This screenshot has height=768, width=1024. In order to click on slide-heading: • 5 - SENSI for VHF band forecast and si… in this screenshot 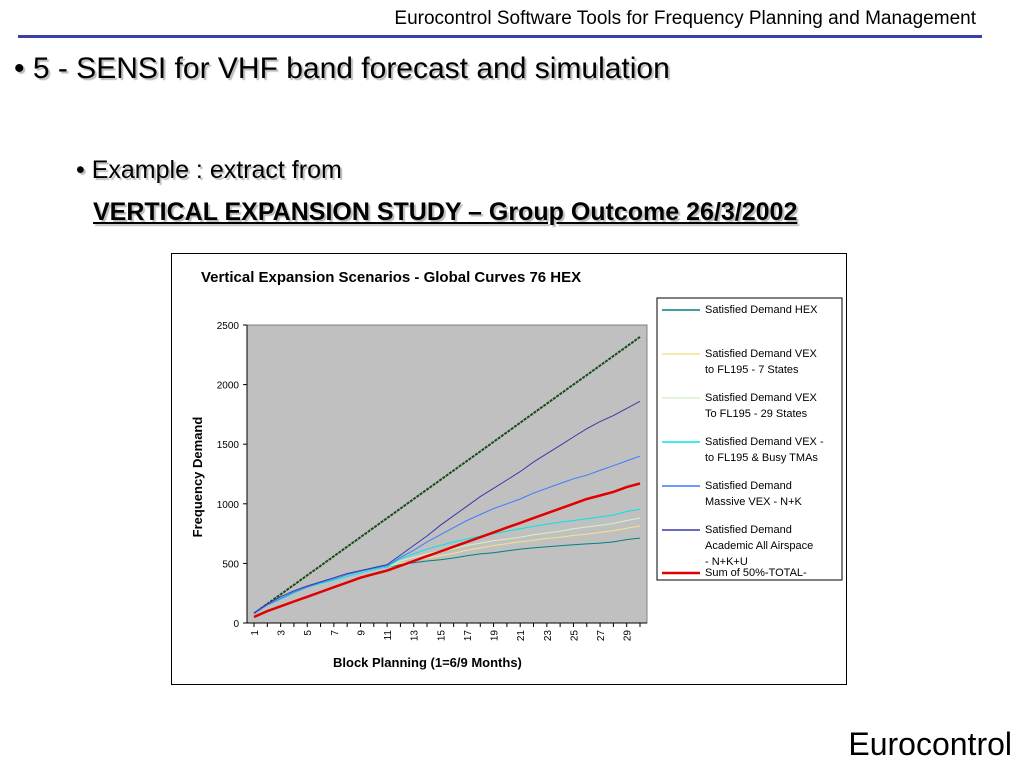, I will do `click(342, 68)`.